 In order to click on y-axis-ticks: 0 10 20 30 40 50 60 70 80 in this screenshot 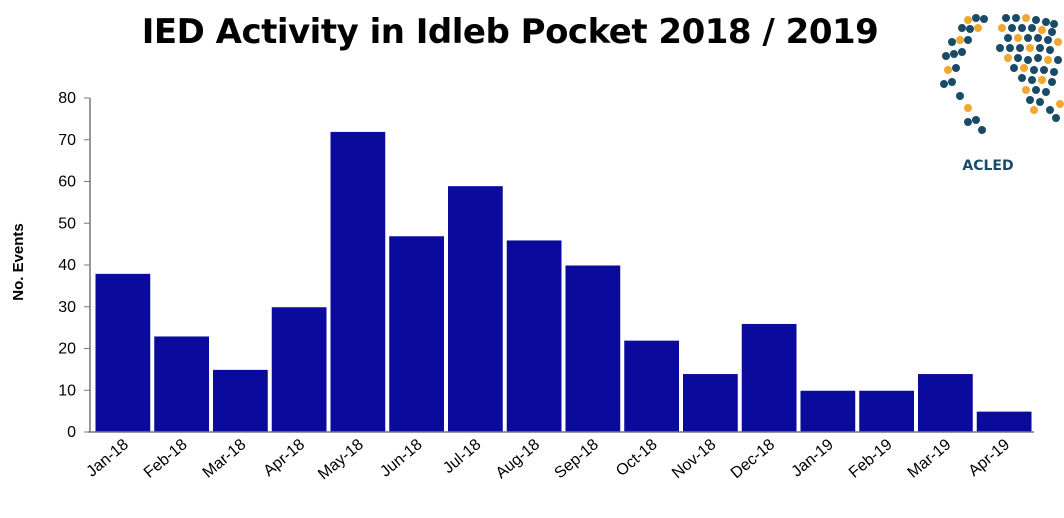, I will do `click(74, 265)`.